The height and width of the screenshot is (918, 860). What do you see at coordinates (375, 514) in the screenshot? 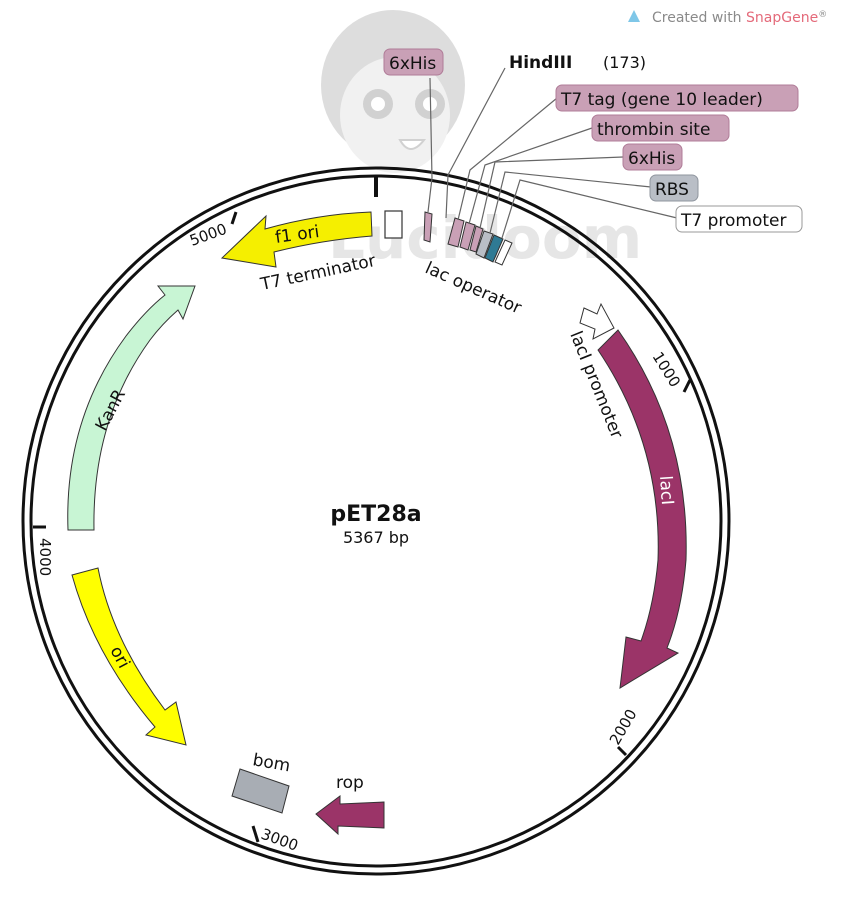
I see `plasmid-name: pET28a` at bounding box center [375, 514].